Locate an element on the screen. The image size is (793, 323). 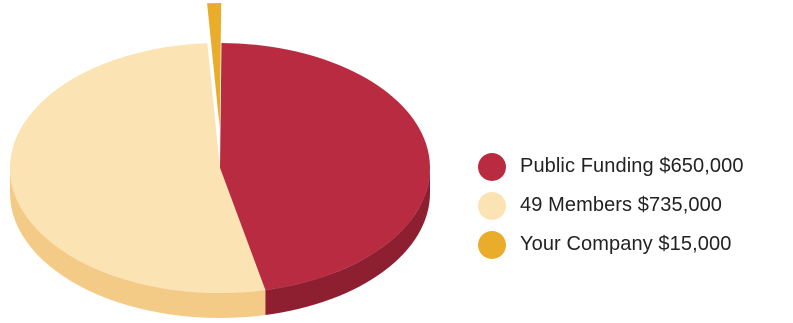
legend-swatch-members is located at coordinates (492, 205).